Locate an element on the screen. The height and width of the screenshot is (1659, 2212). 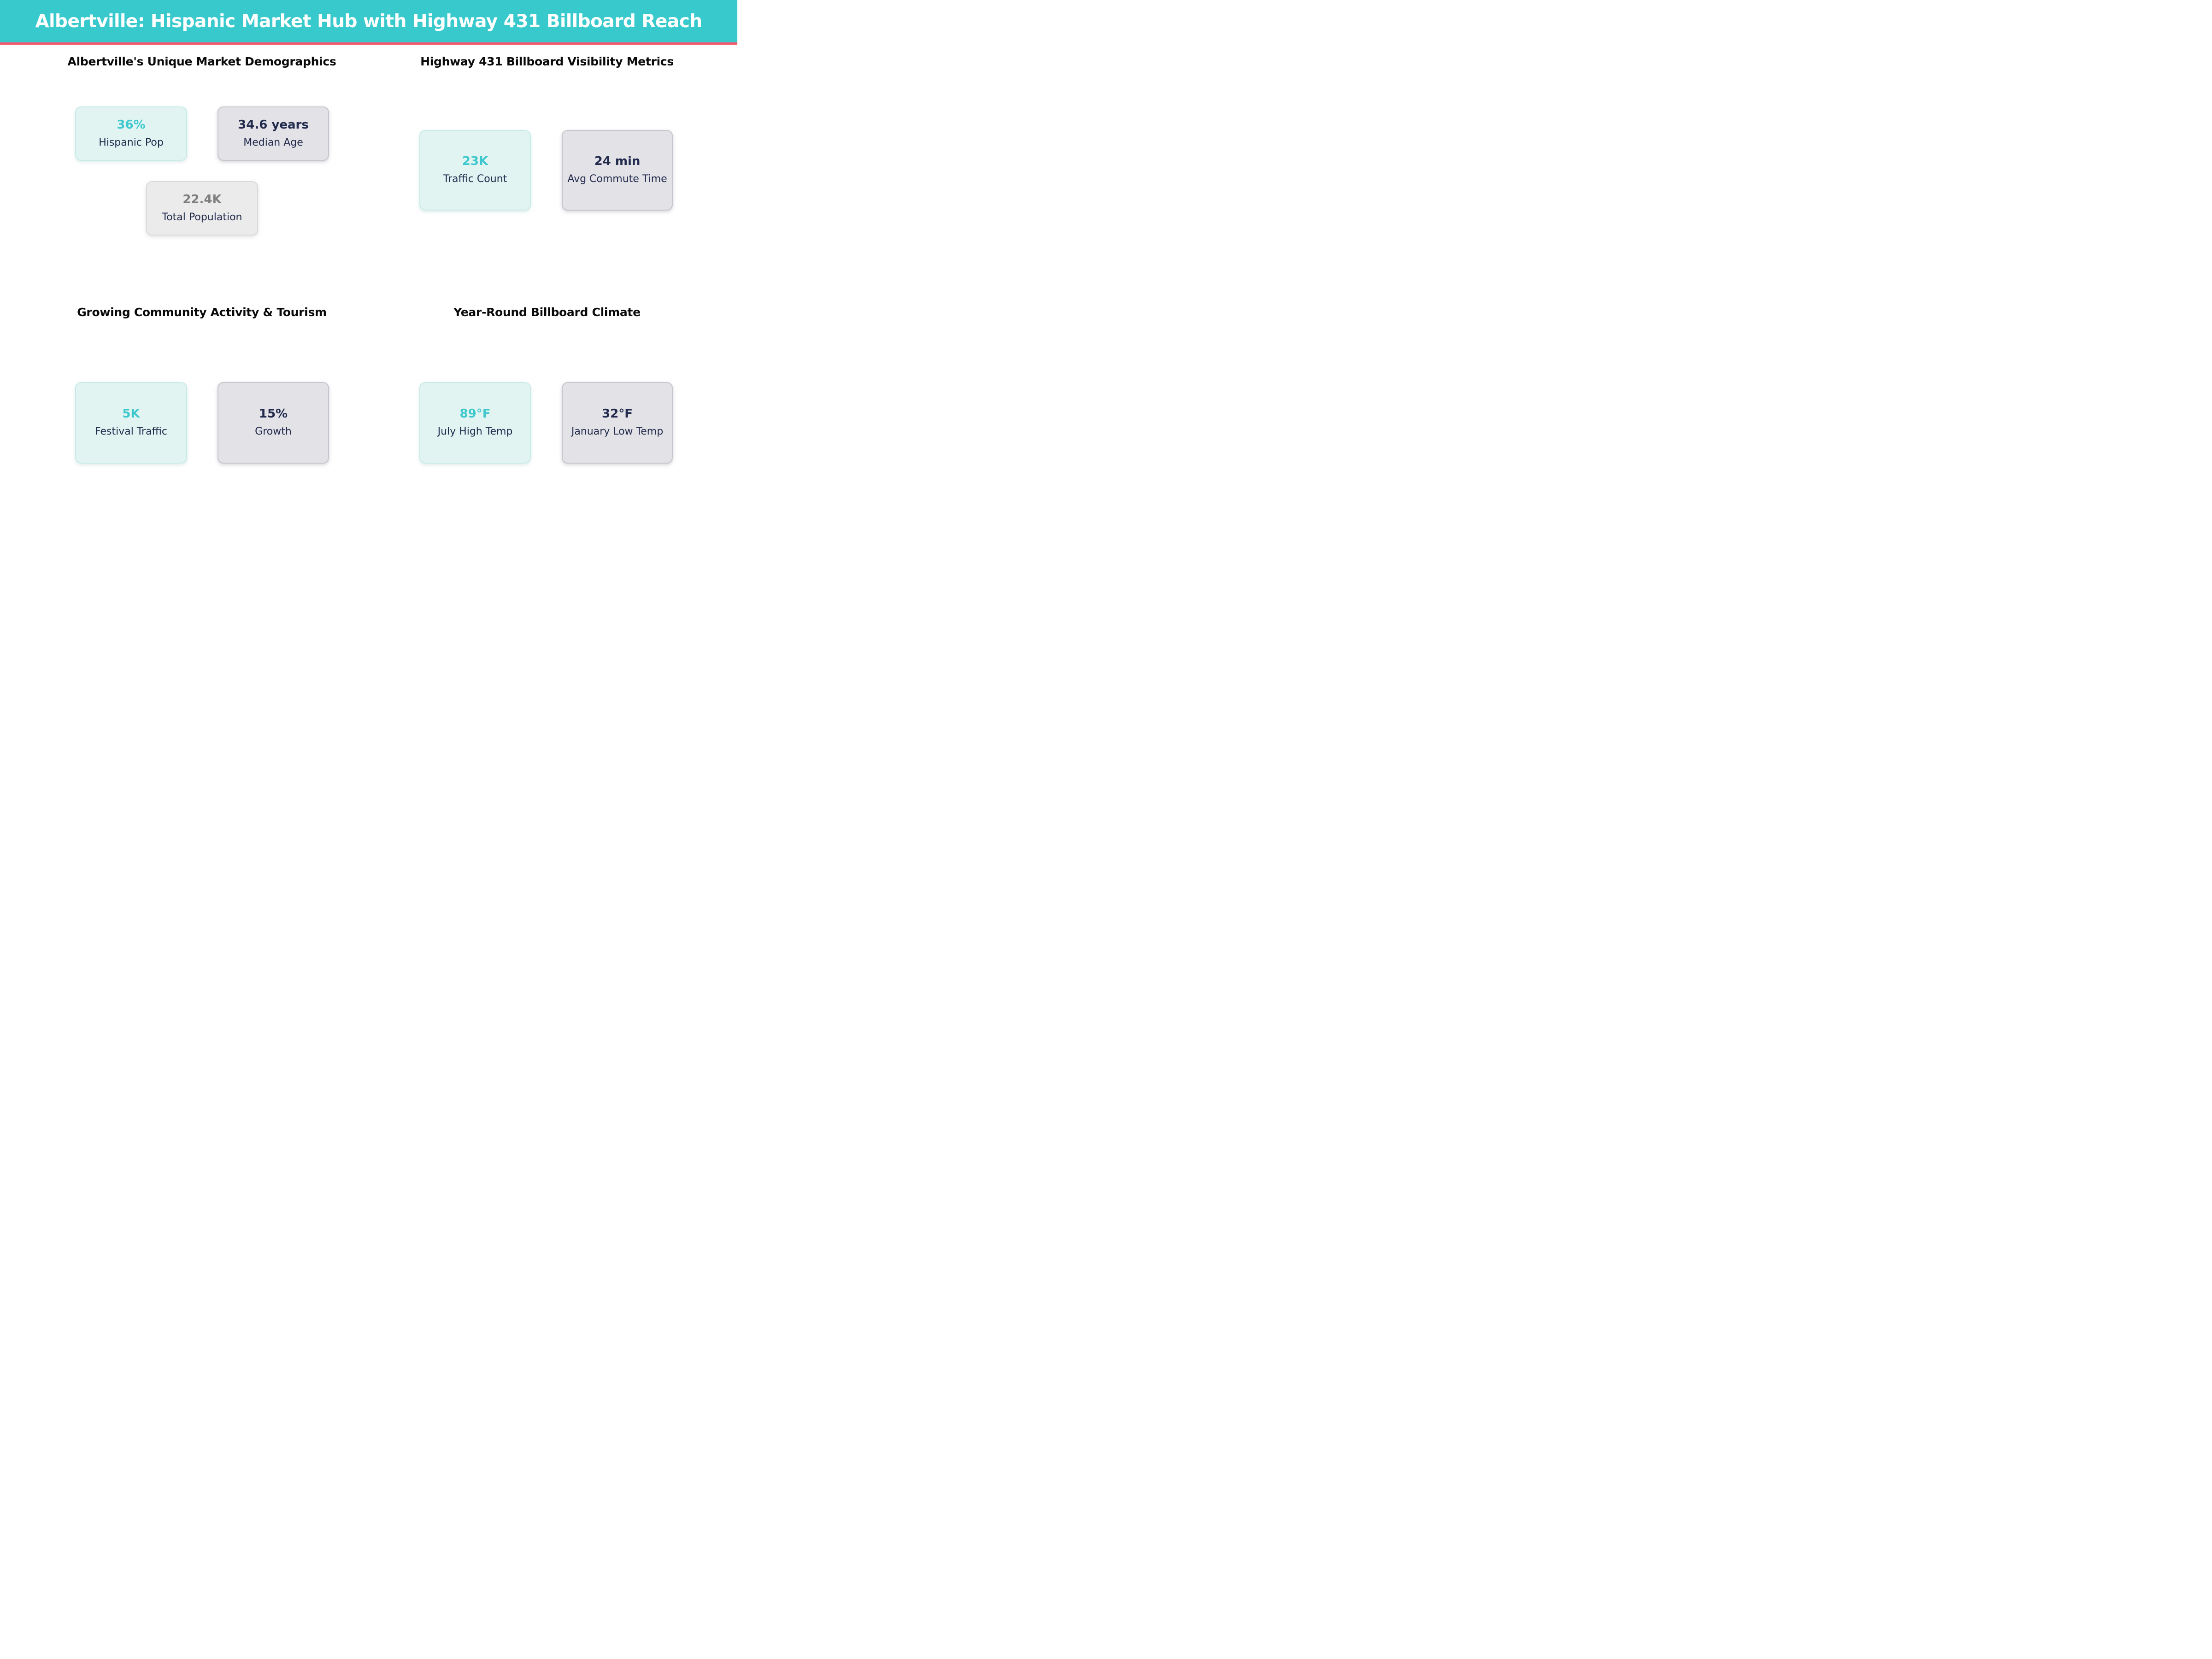
stat-card-january-low-temp: 32°F January Low Temp is located at coordinates (617, 423).